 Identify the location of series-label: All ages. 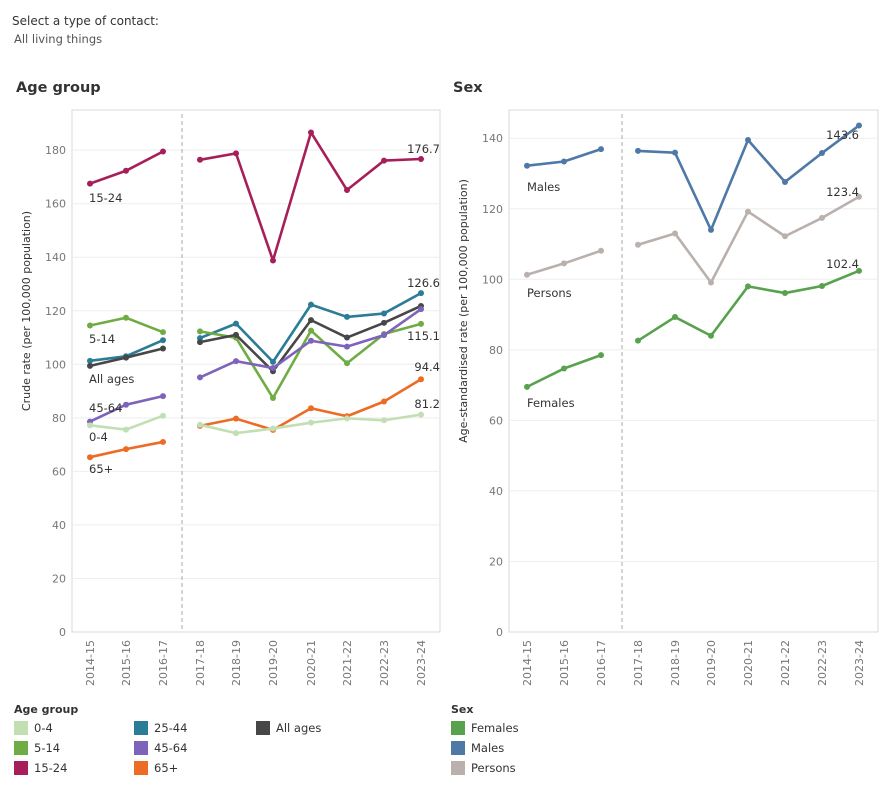
(111, 379).